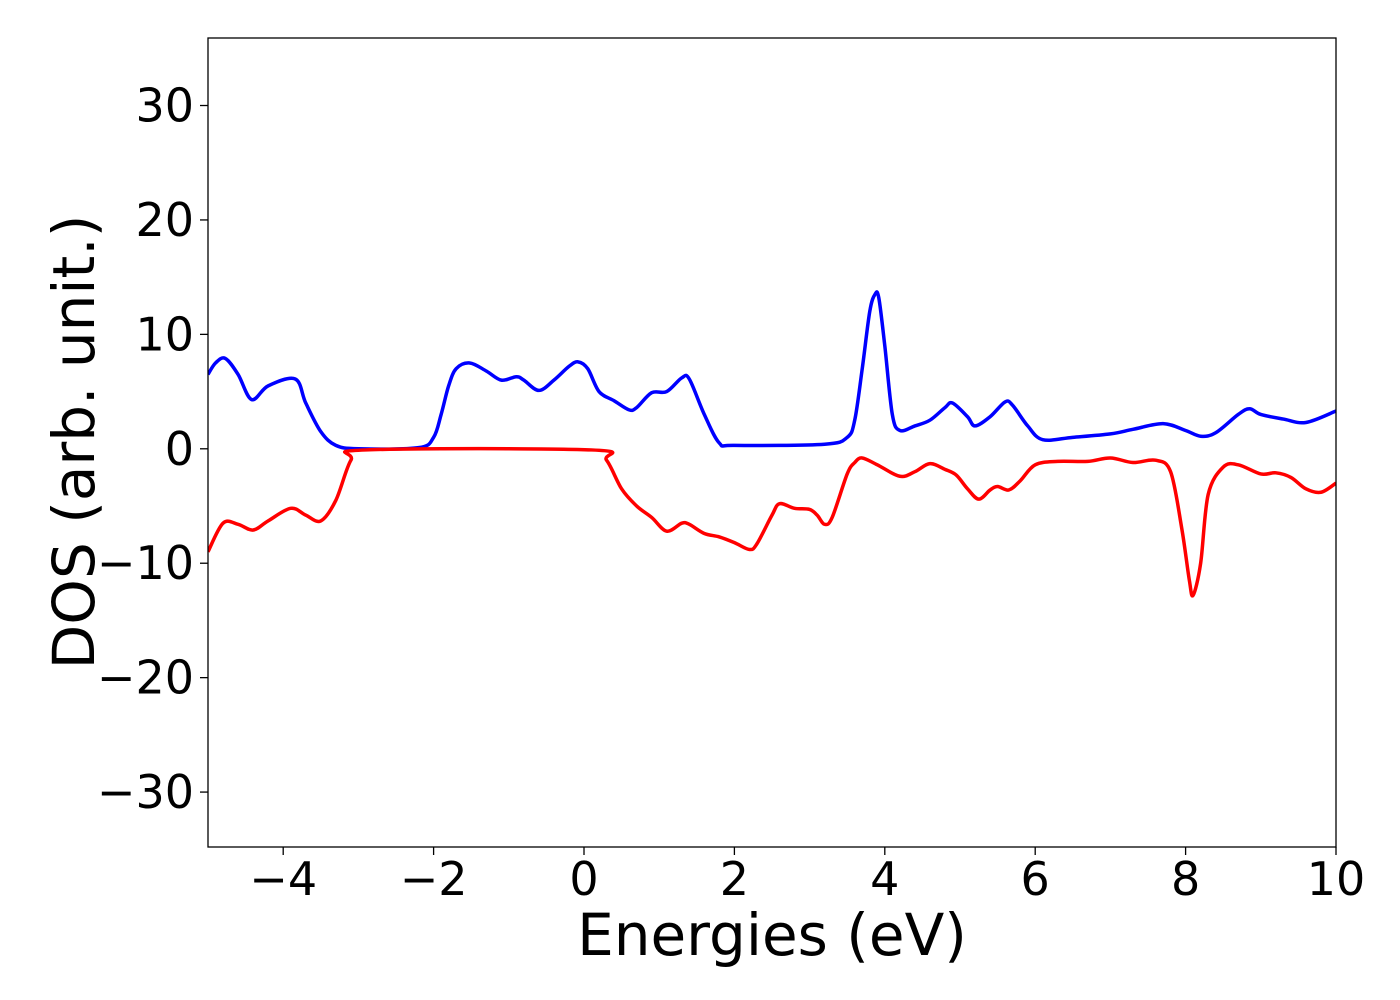 This screenshot has height=1000, width=1400. Describe the element at coordinates (1035, 879) in the screenshot. I see `x-tick-label: 6` at that location.